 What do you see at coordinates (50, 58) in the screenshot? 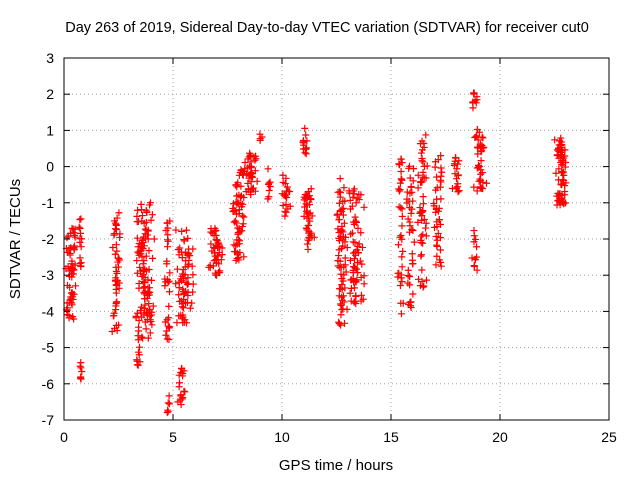
I see `y-tick-label: 3` at bounding box center [50, 58].